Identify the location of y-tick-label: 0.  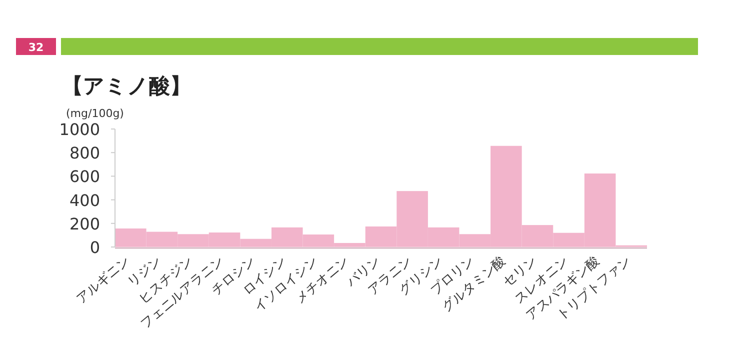
(95, 247).